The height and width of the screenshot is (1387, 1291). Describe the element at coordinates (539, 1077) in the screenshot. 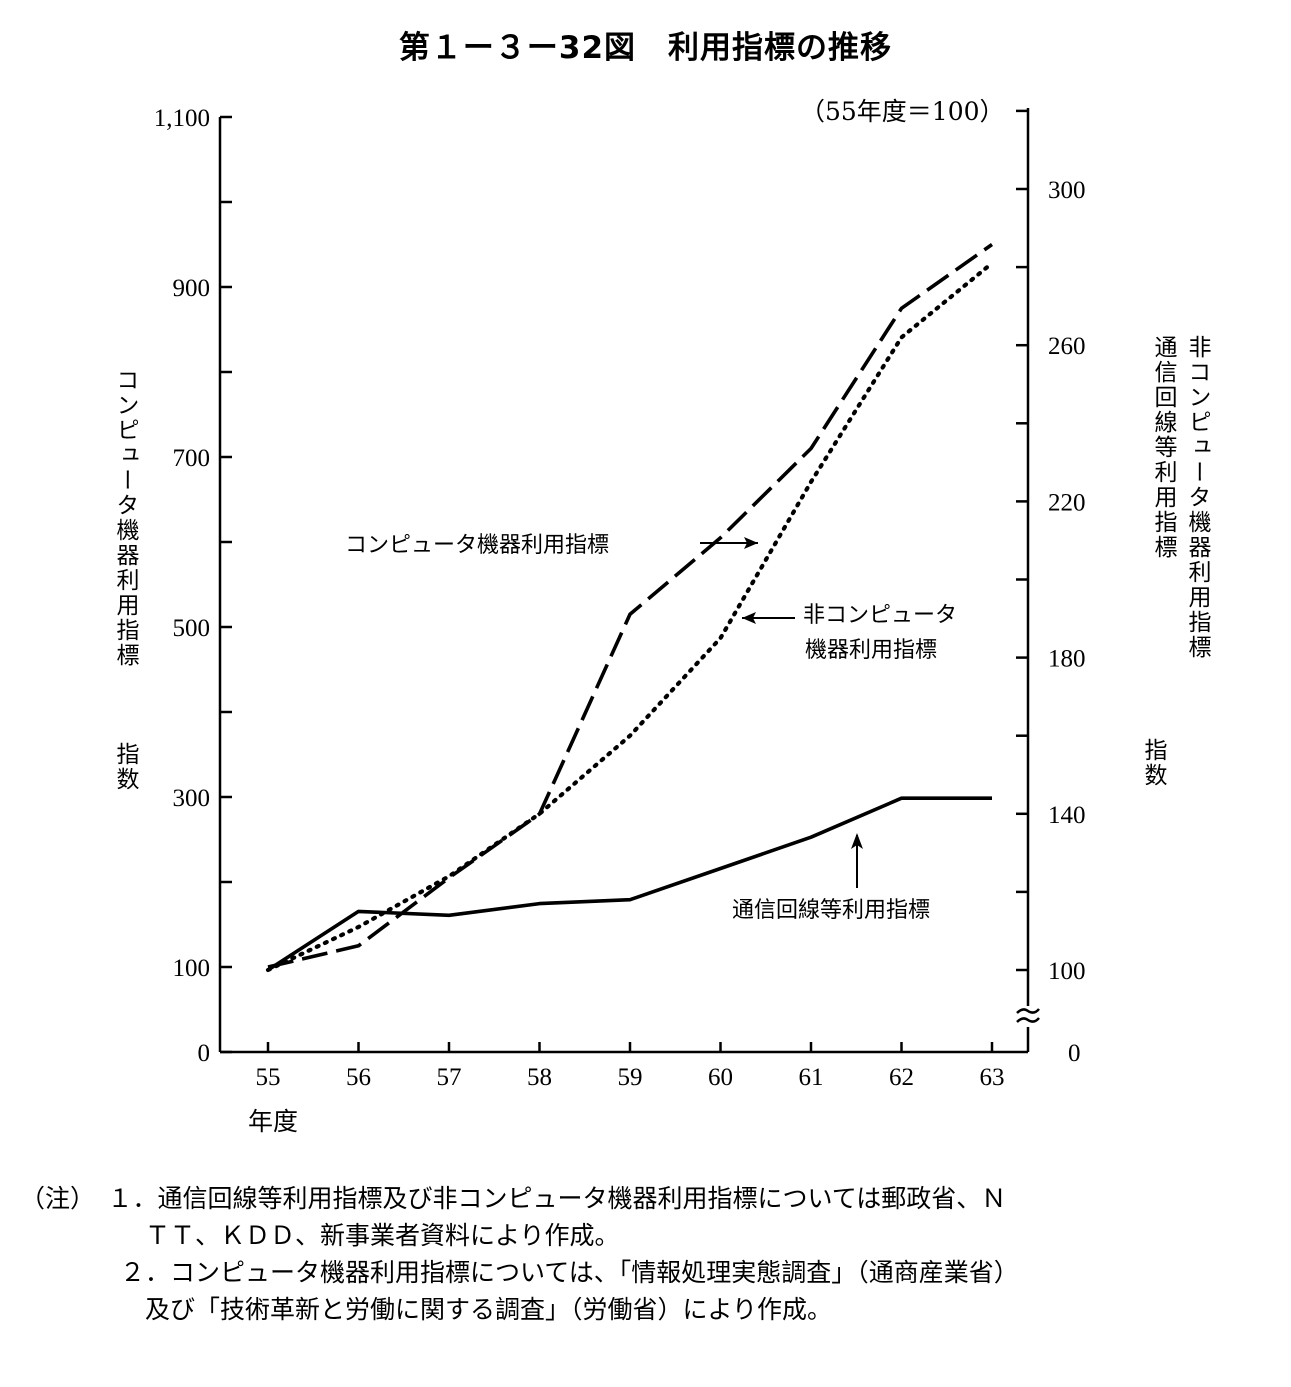

I see `x-tick-label: 58` at that location.